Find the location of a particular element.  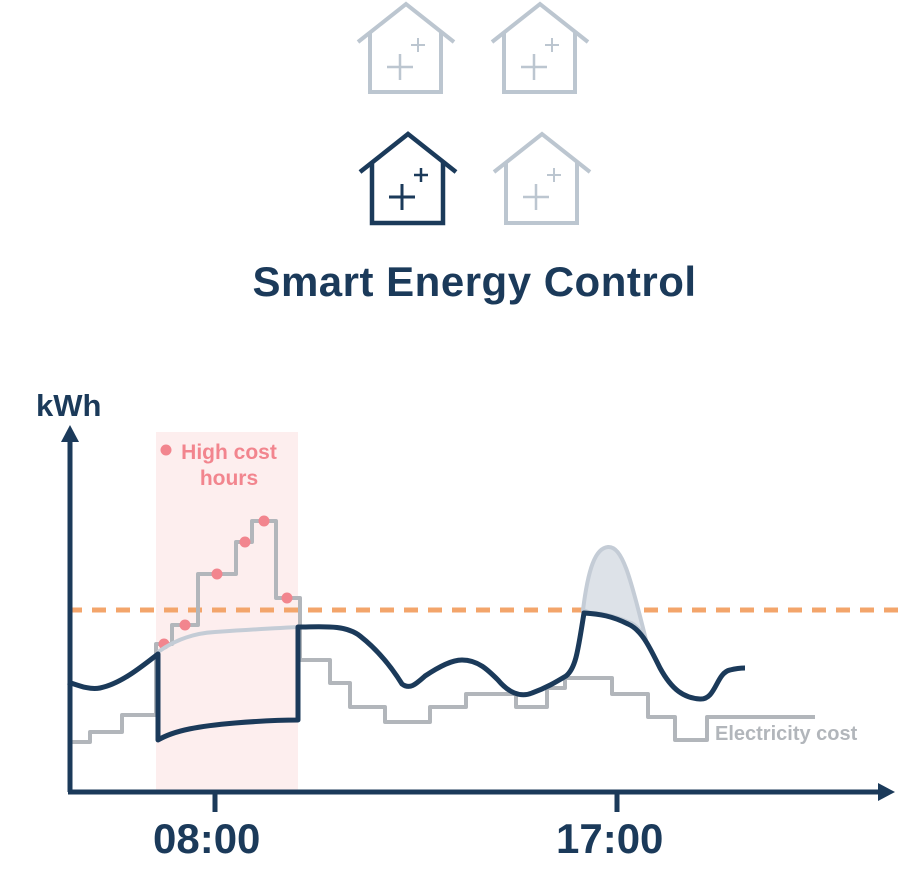

high-cost-hours-label: High cost hours is located at coordinates (229, 465).